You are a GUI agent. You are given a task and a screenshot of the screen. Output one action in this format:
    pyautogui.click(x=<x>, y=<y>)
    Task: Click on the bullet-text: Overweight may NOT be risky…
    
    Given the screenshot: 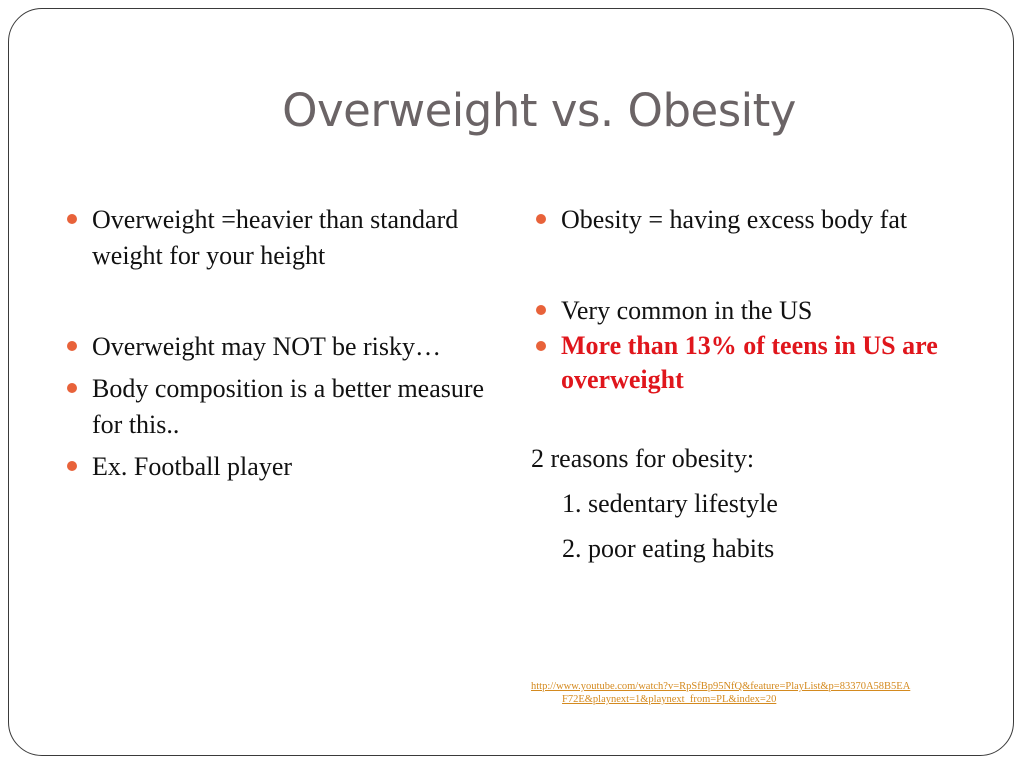 What is the action you would take?
    pyautogui.click(x=267, y=346)
    